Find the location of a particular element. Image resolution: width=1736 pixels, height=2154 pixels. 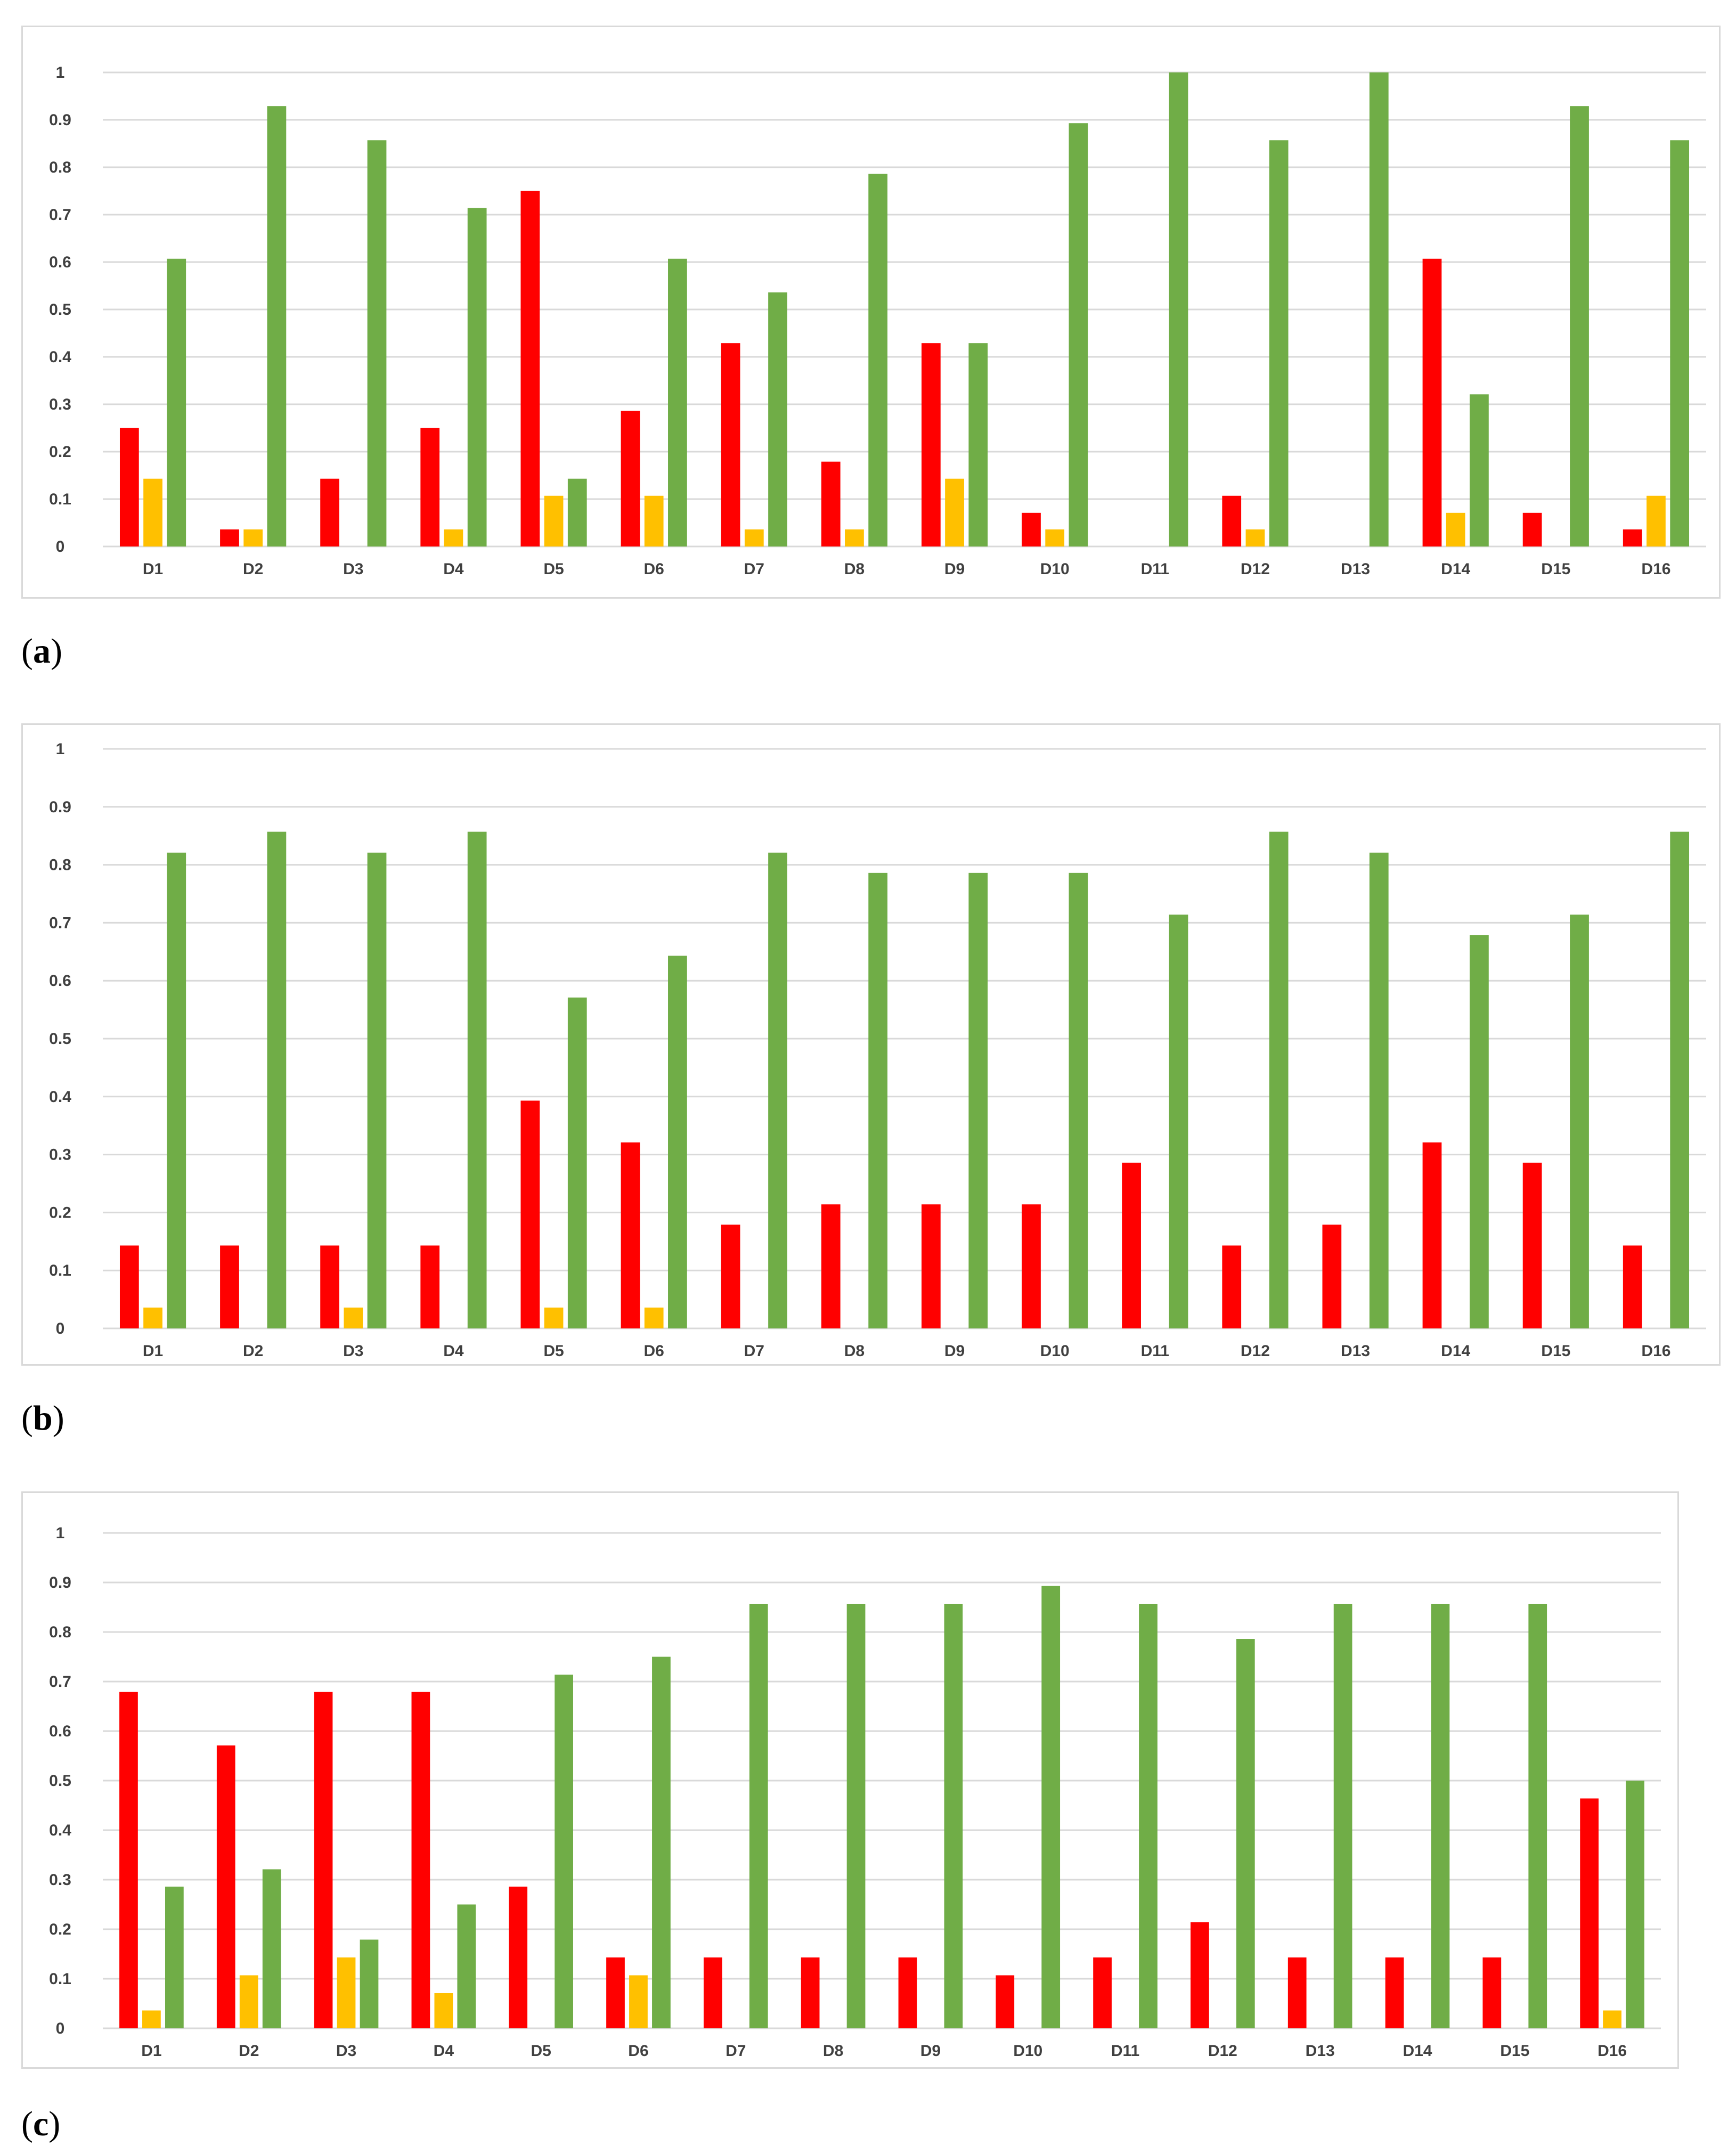

bar-red-d10 is located at coordinates (1005, 2002).